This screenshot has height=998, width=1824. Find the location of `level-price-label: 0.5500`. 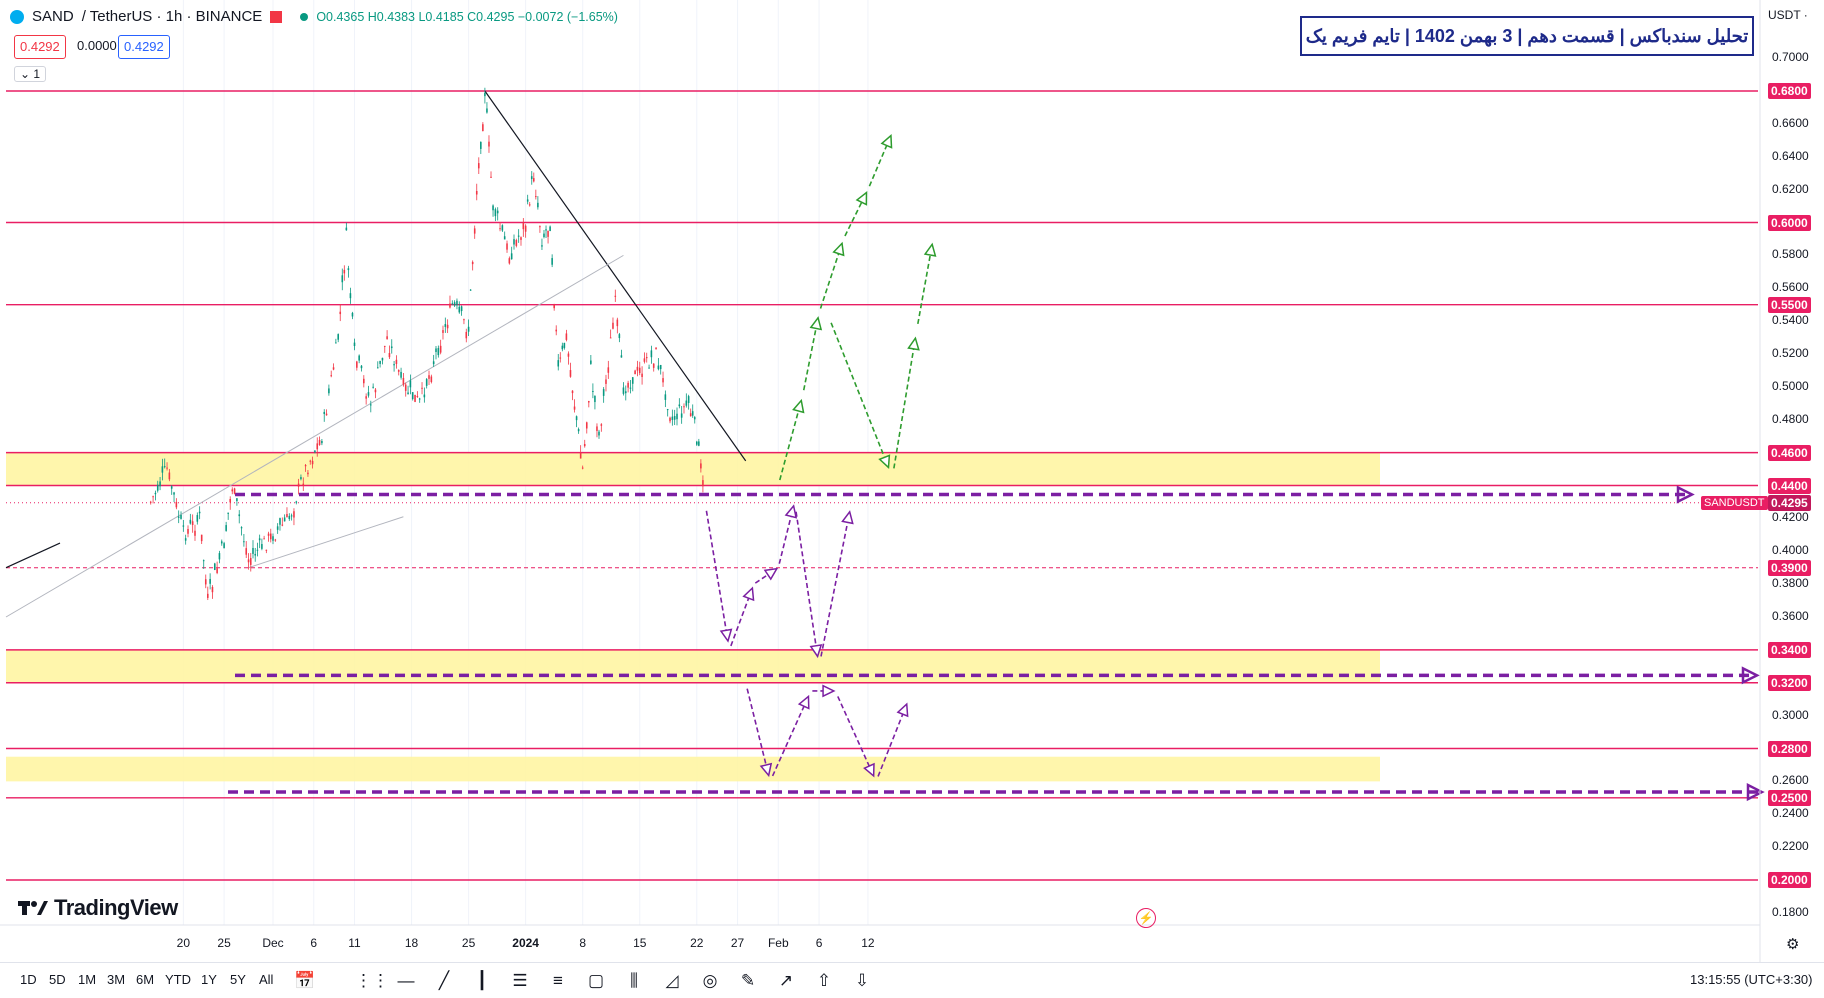

level-price-label: 0.5500 is located at coordinates (1789, 304).